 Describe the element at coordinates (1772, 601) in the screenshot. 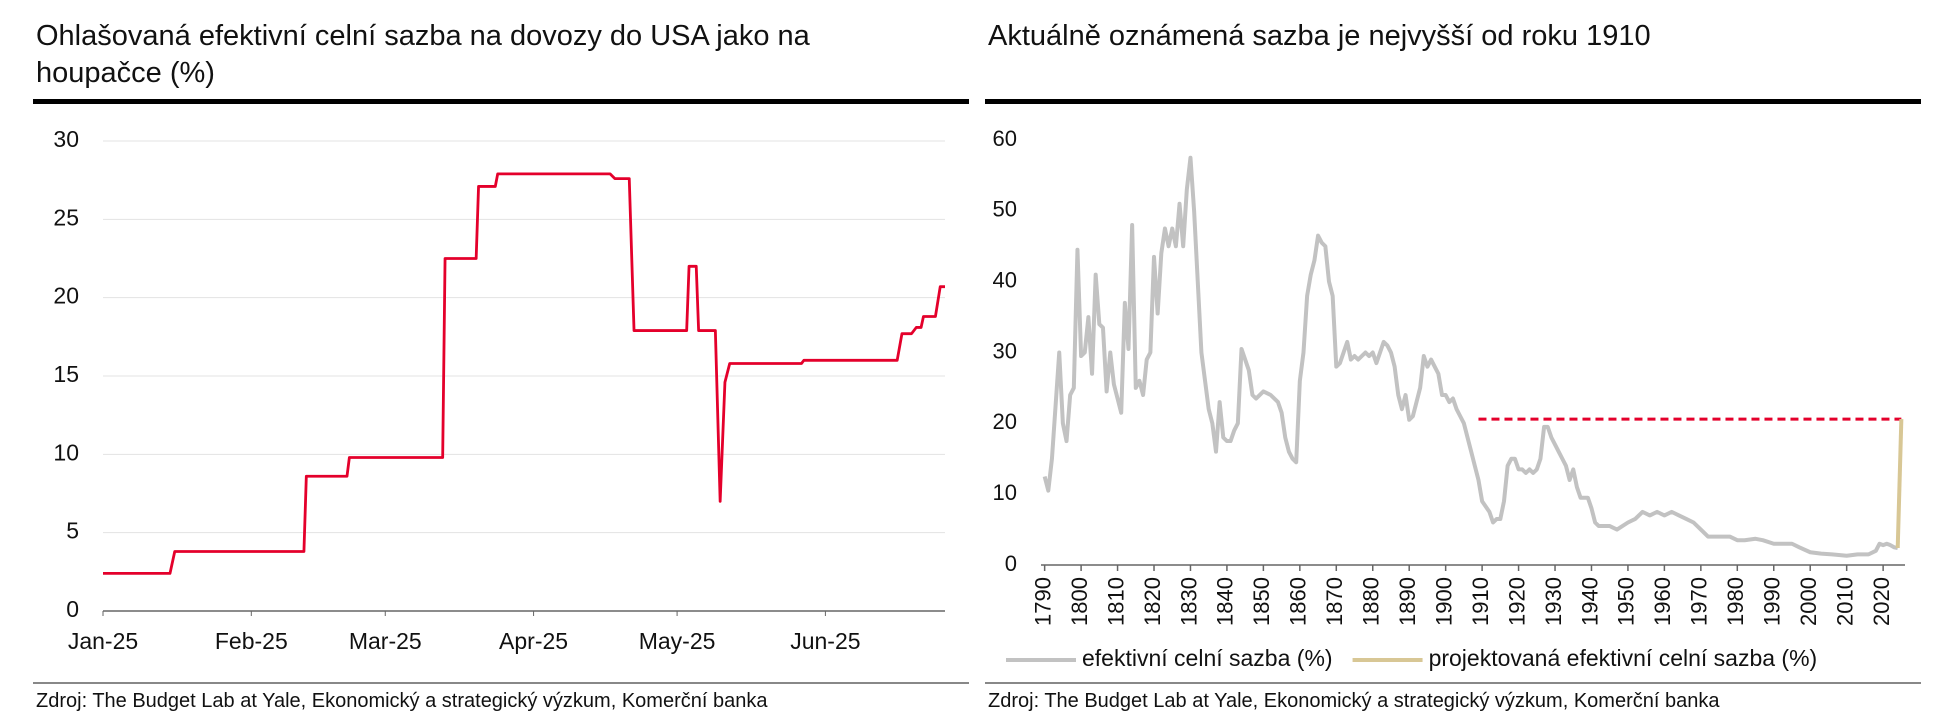

I see `x-tick-label: 1990` at that location.